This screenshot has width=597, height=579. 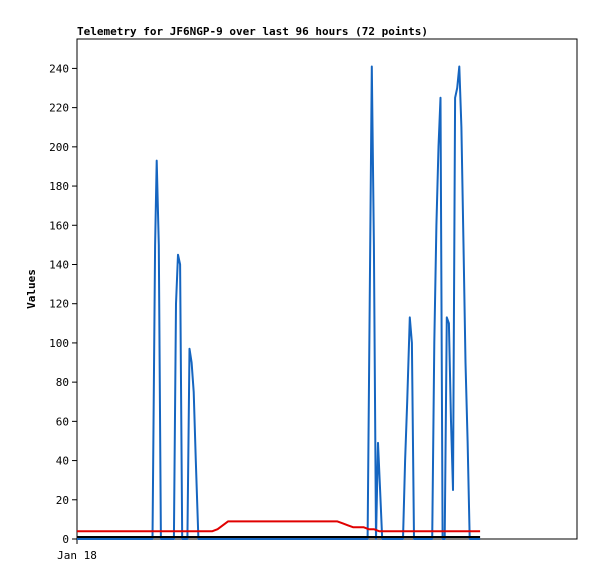 What do you see at coordinates (59, 68) in the screenshot?
I see `y-tick-label: 240` at bounding box center [59, 68].